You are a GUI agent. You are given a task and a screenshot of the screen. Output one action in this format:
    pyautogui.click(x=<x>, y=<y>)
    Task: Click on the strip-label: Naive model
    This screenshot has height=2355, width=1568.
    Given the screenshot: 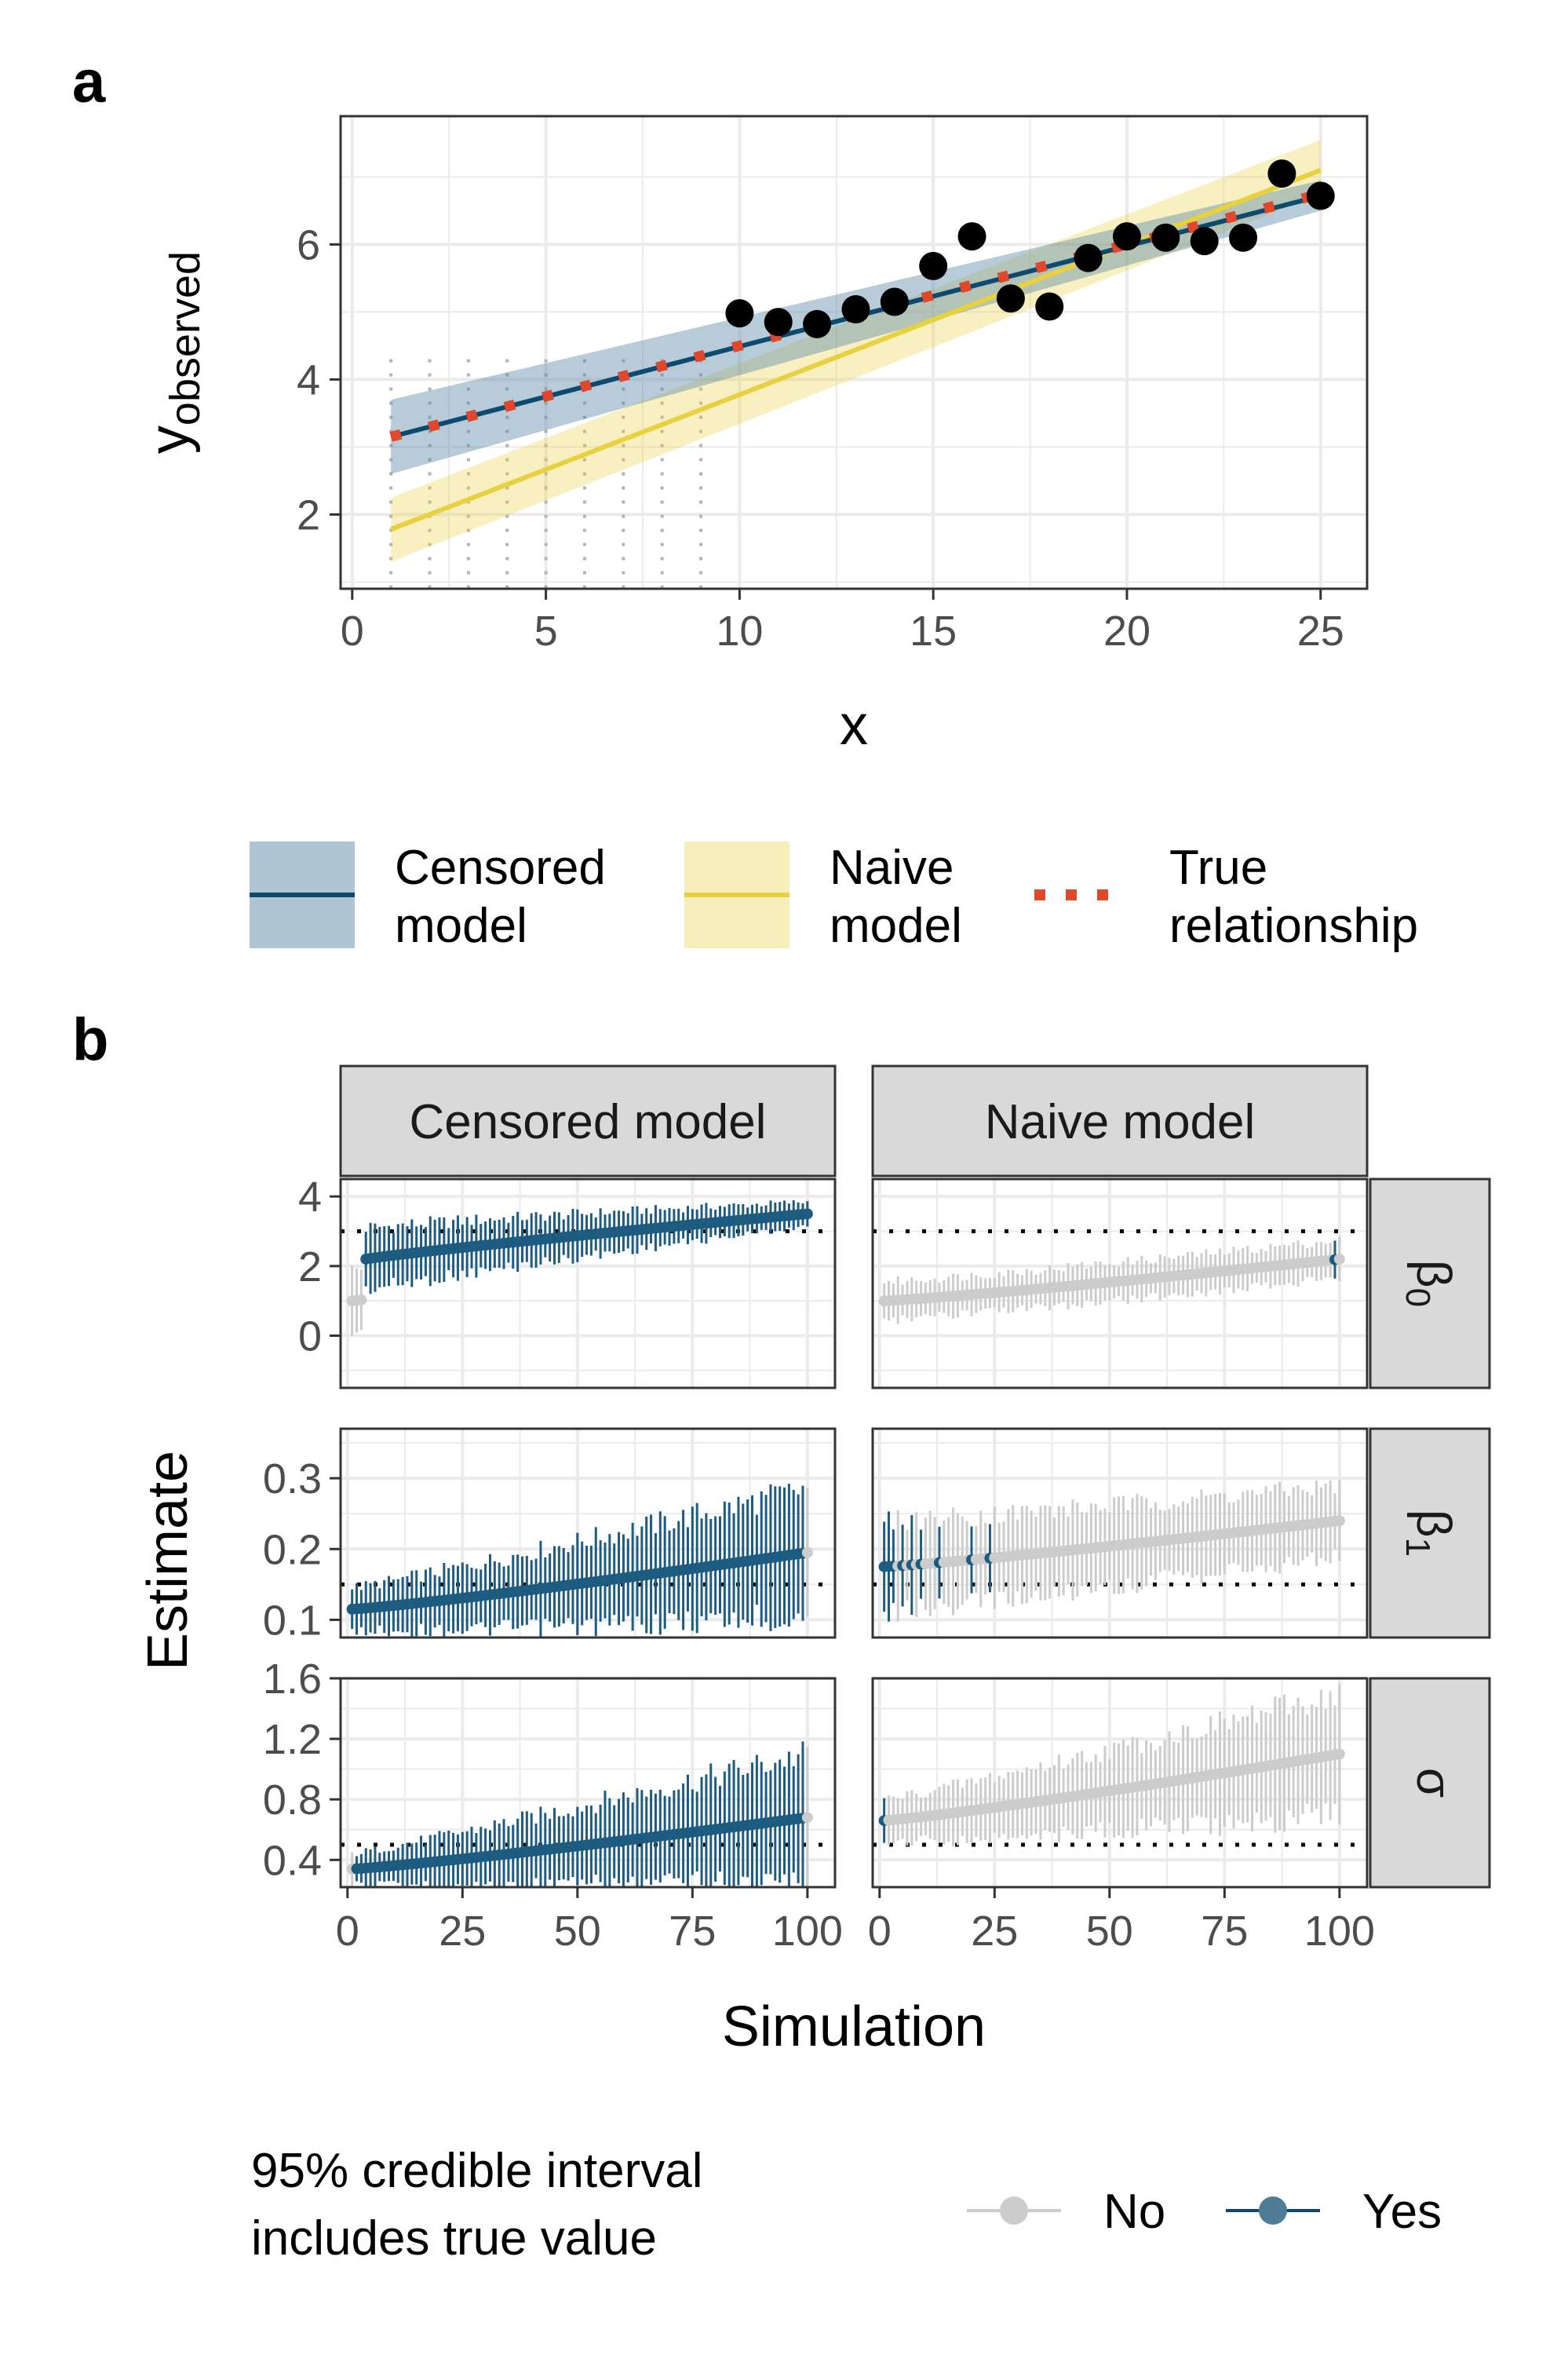 What is the action you would take?
    pyautogui.click(x=1120, y=1122)
    